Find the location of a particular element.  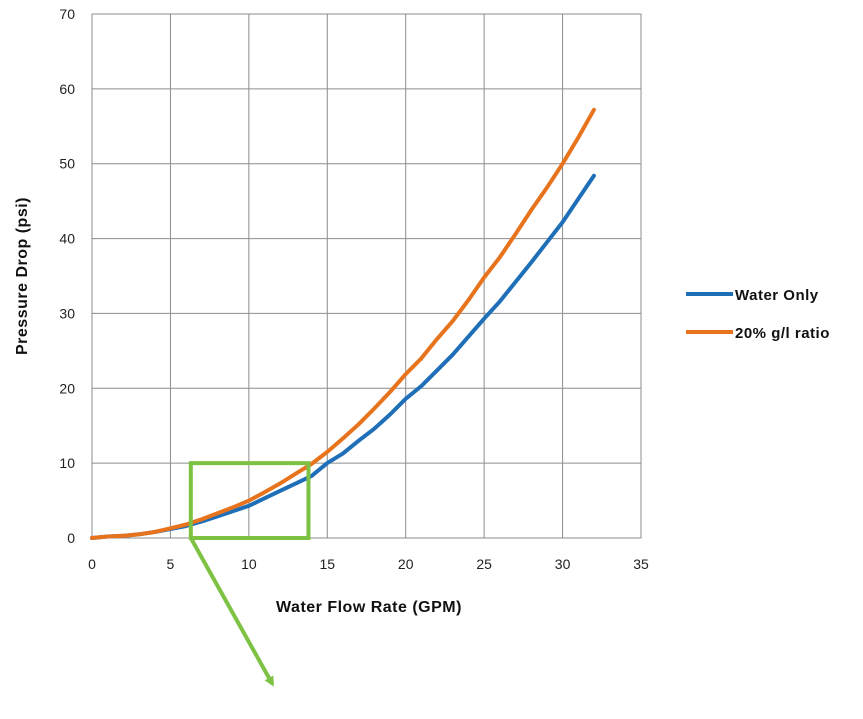

y-tick-label: 10 is located at coordinates (67, 463).